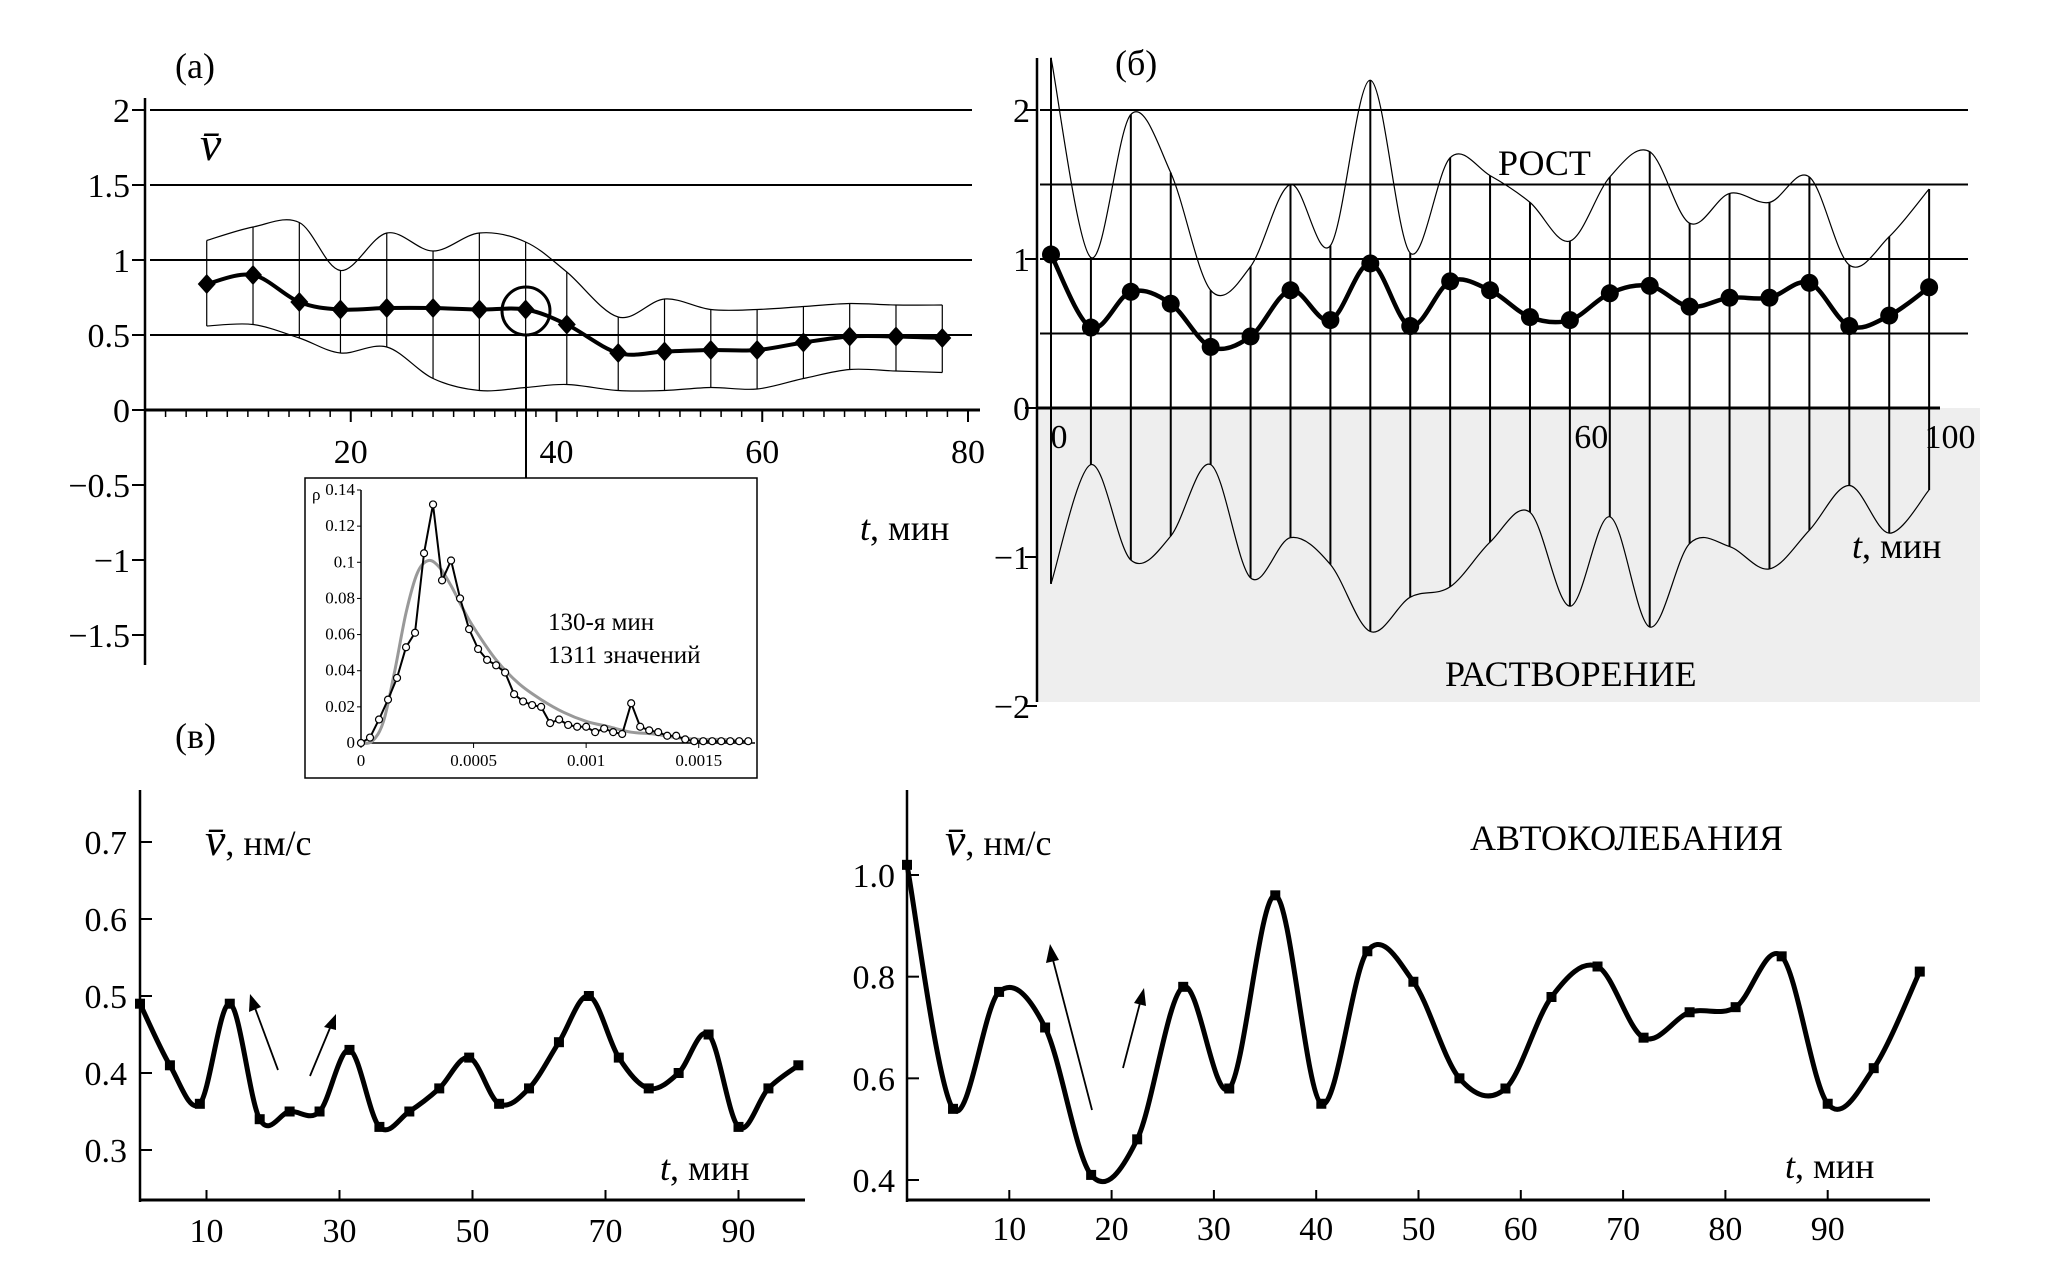 This screenshot has height=1284, width=2067. What do you see at coordinates (473, 760) in the screenshot?
I see `inset-x-tick-label: 0.0005` at bounding box center [473, 760].